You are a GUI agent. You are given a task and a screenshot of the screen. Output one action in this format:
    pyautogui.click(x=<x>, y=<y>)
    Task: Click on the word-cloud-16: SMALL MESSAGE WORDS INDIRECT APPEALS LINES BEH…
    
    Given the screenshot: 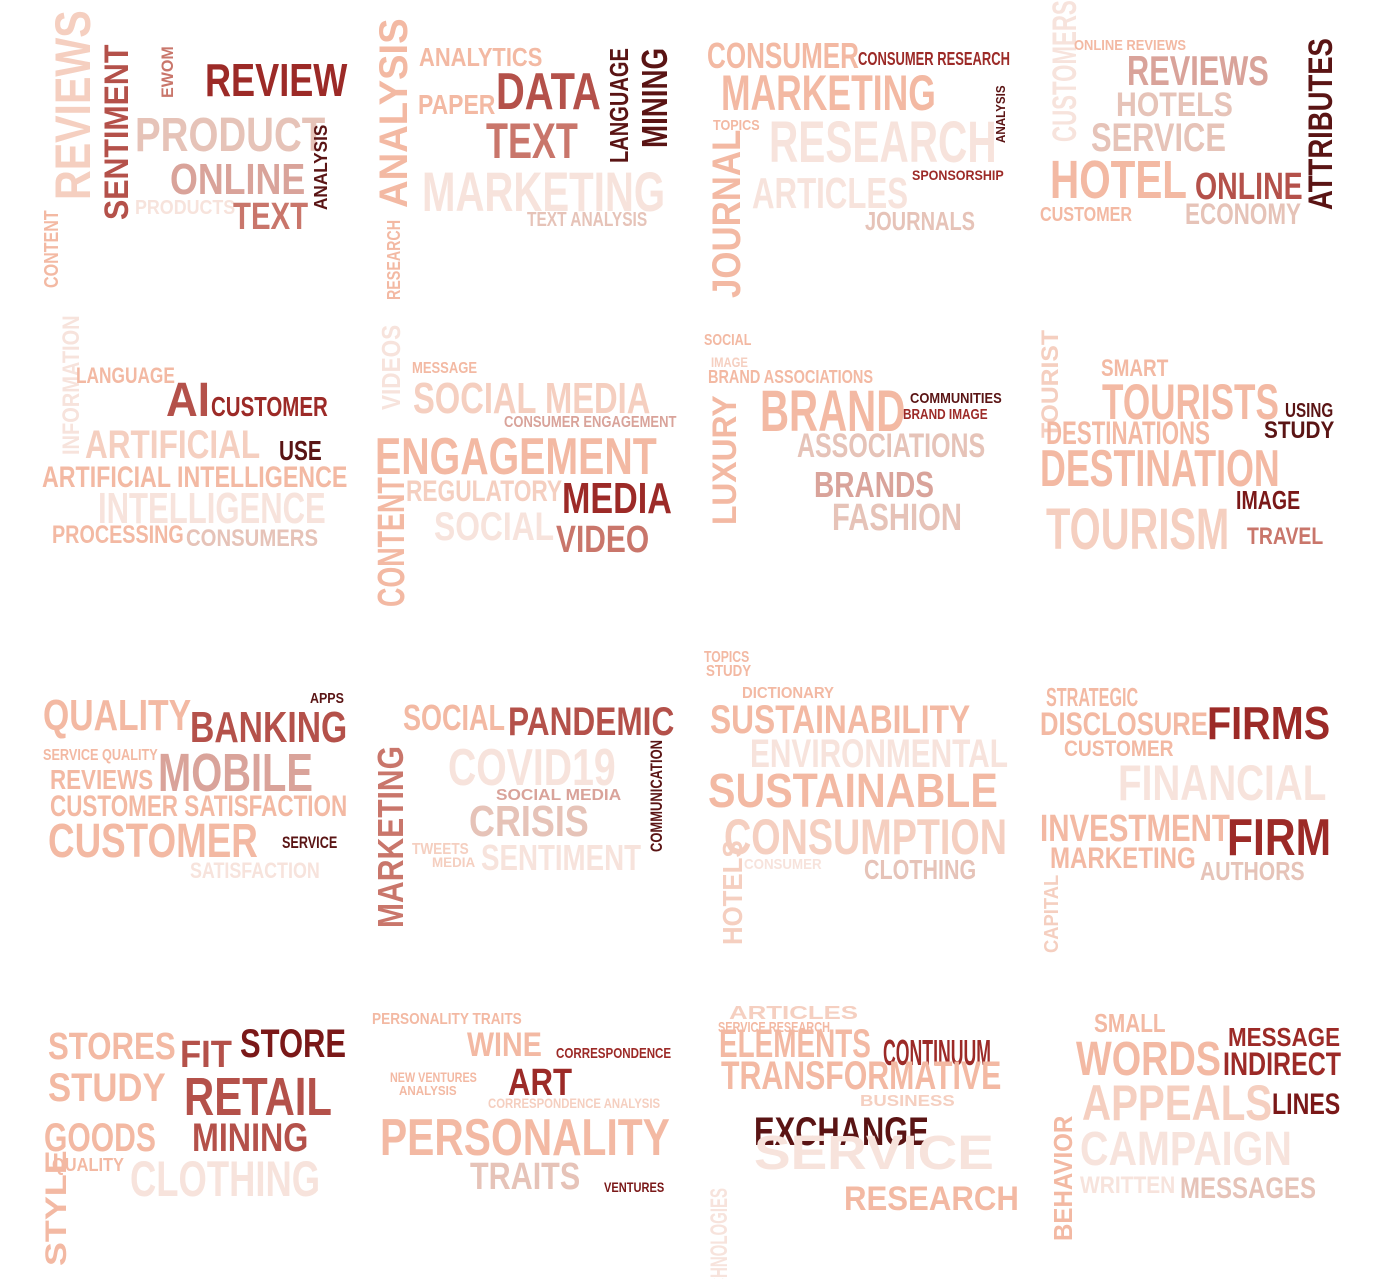 What is the action you would take?
    pyautogui.click(x=1201, y=1129)
    